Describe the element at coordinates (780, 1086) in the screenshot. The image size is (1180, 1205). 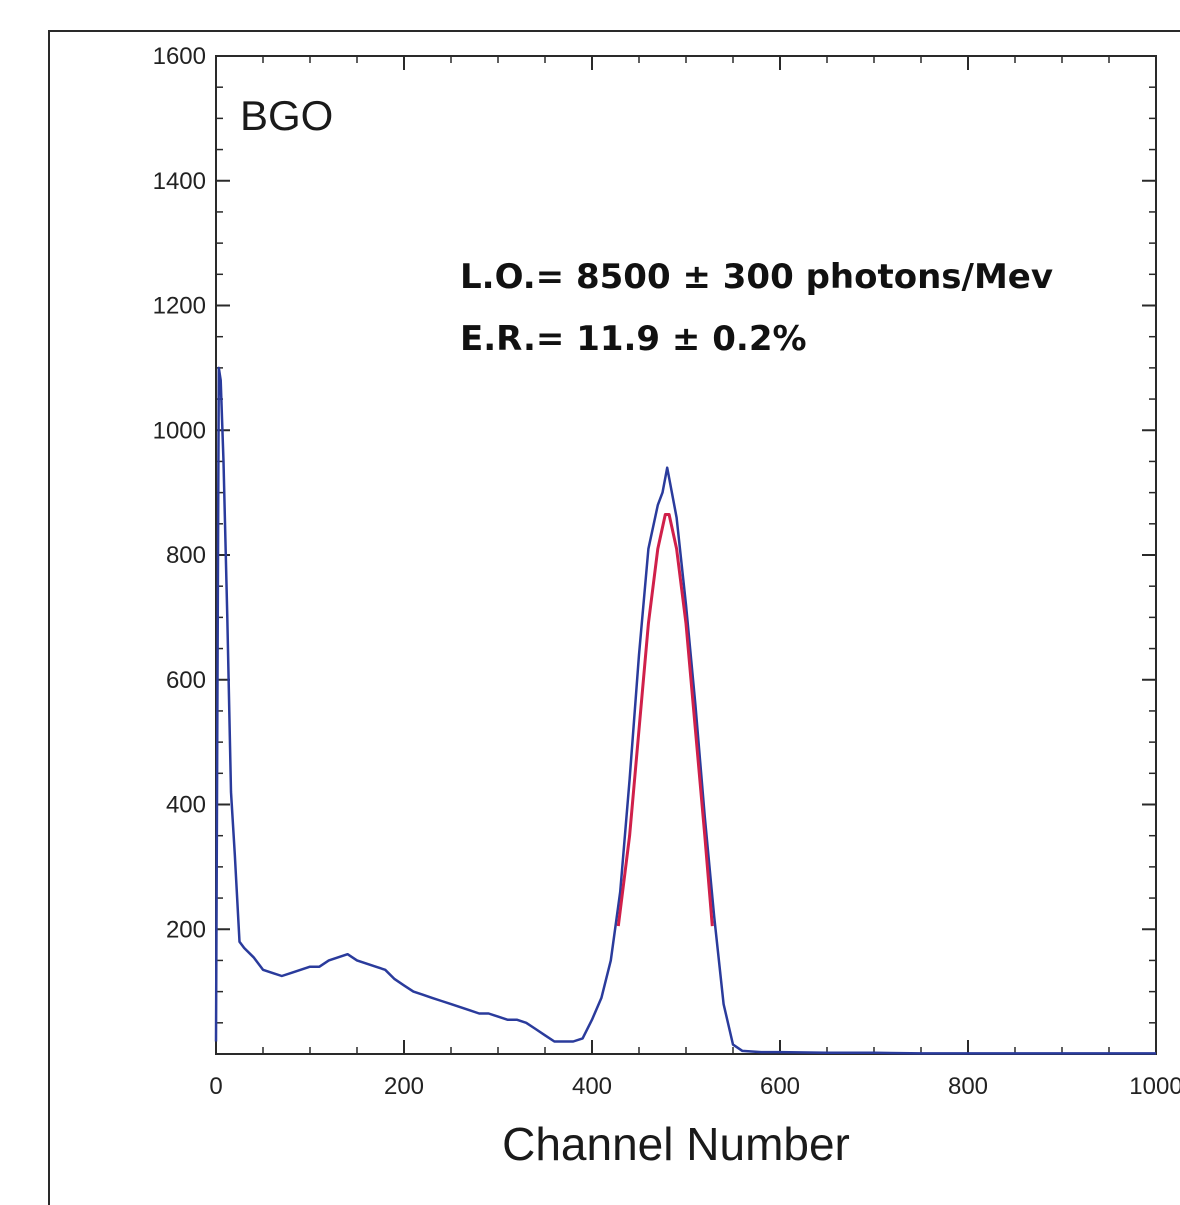
I see `x-tick-label: 600` at that location.